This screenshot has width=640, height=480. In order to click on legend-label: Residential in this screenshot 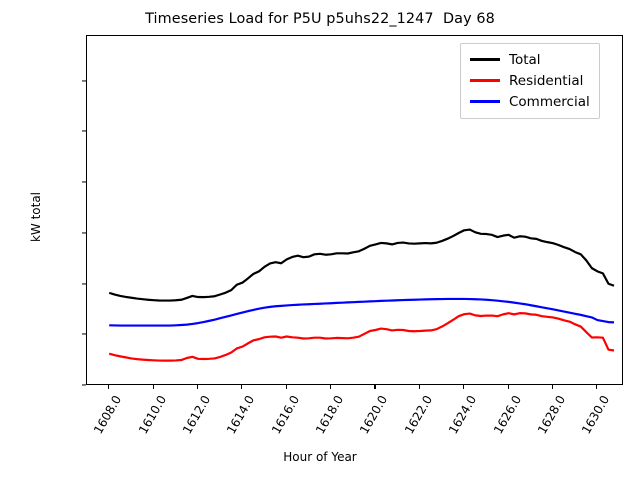, I will do `click(546, 80)`.